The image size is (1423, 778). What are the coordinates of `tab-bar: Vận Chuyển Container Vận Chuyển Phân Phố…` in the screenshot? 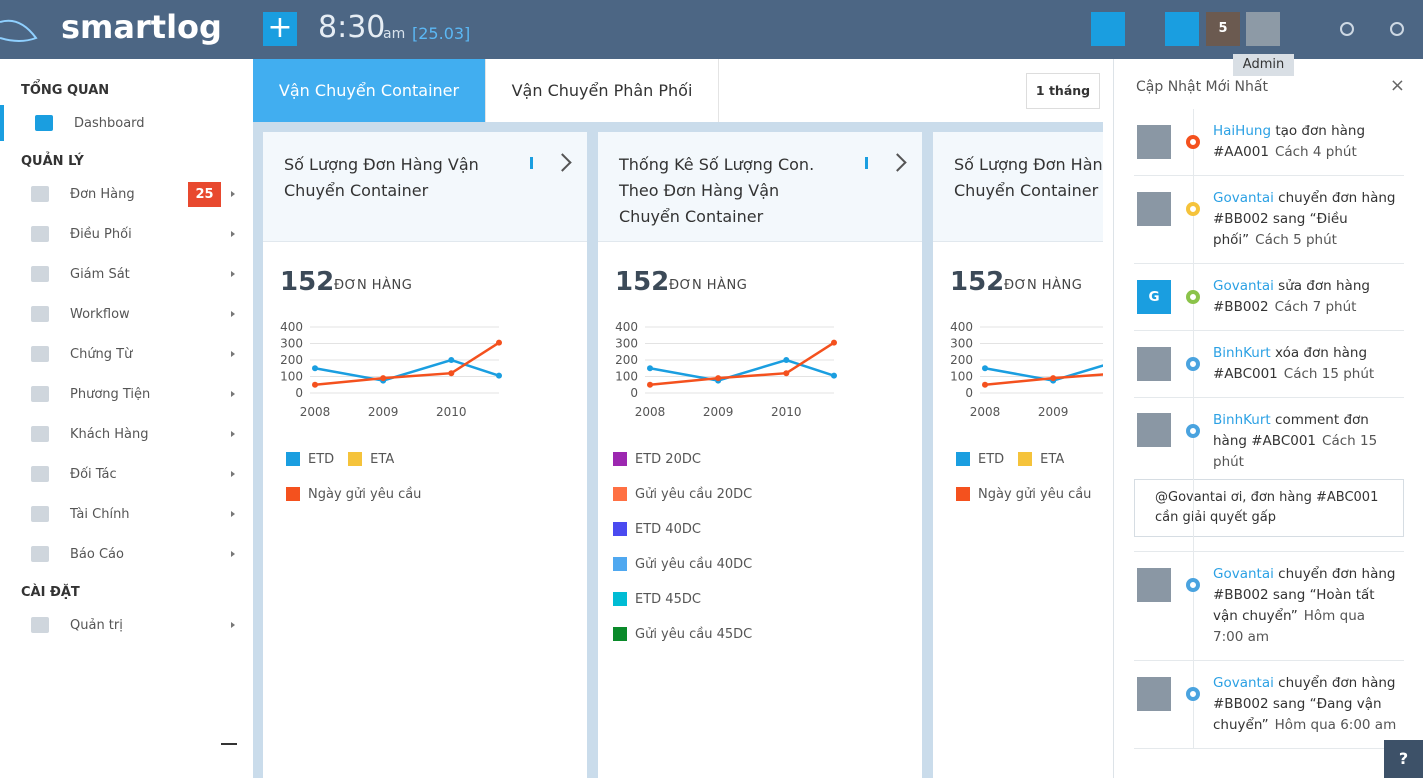 It's located at (678, 90).